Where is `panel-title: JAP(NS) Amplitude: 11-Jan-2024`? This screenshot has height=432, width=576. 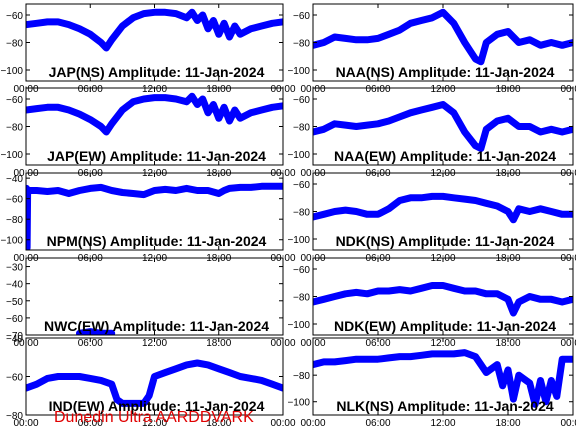
panel-title: JAP(NS) Amplitude: 11-Jan-2024 is located at coordinates (157, 72).